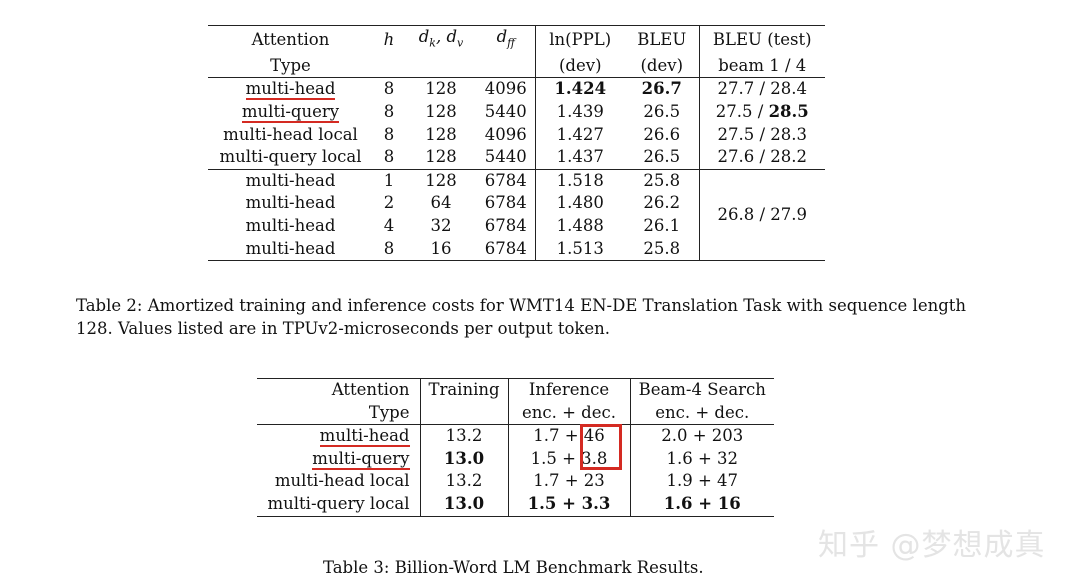 The image size is (1080, 585). I want to click on cell-dk: 16, so click(441, 248).